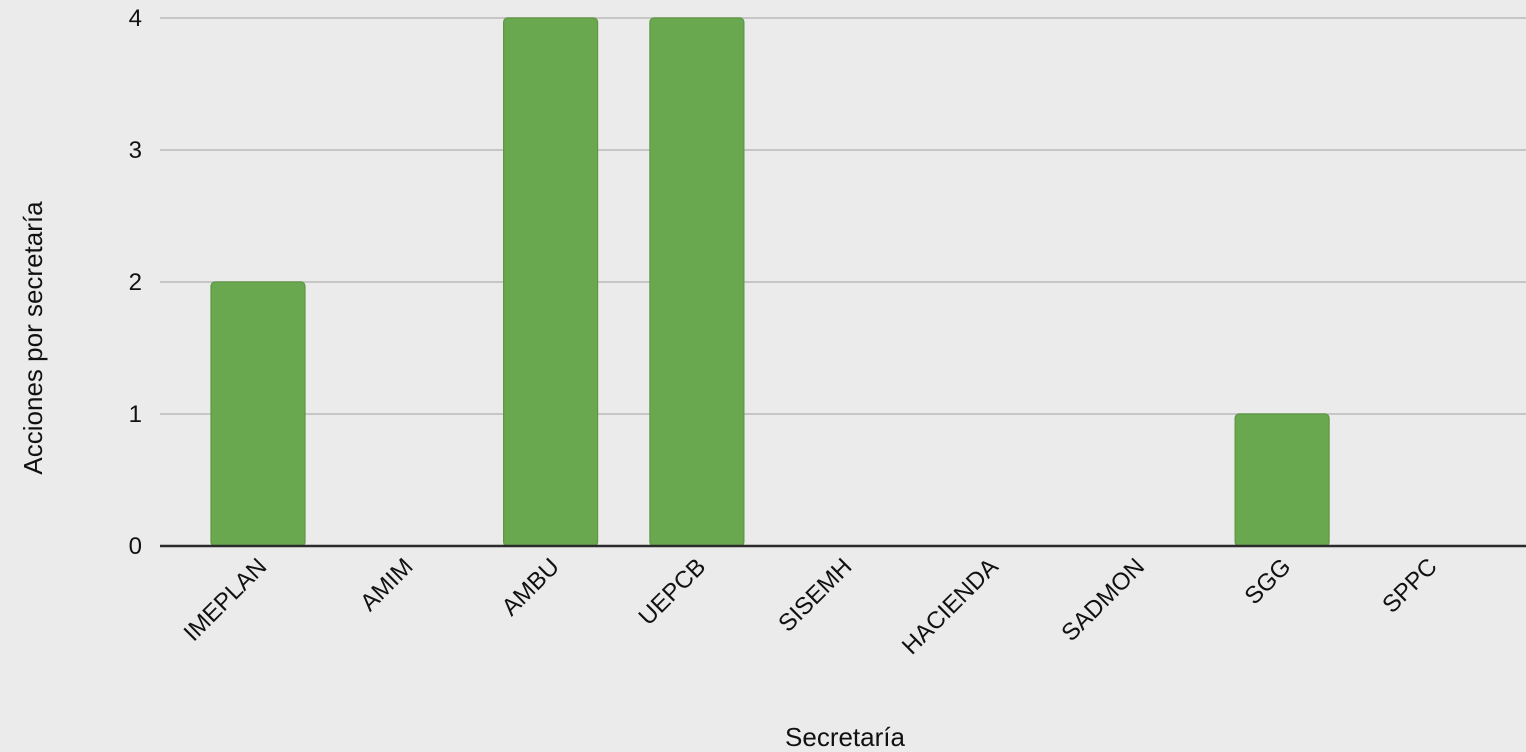  Describe the element at coordinates (135, 282) in the screenshot. I see `y-tick-label: 2` at that location.